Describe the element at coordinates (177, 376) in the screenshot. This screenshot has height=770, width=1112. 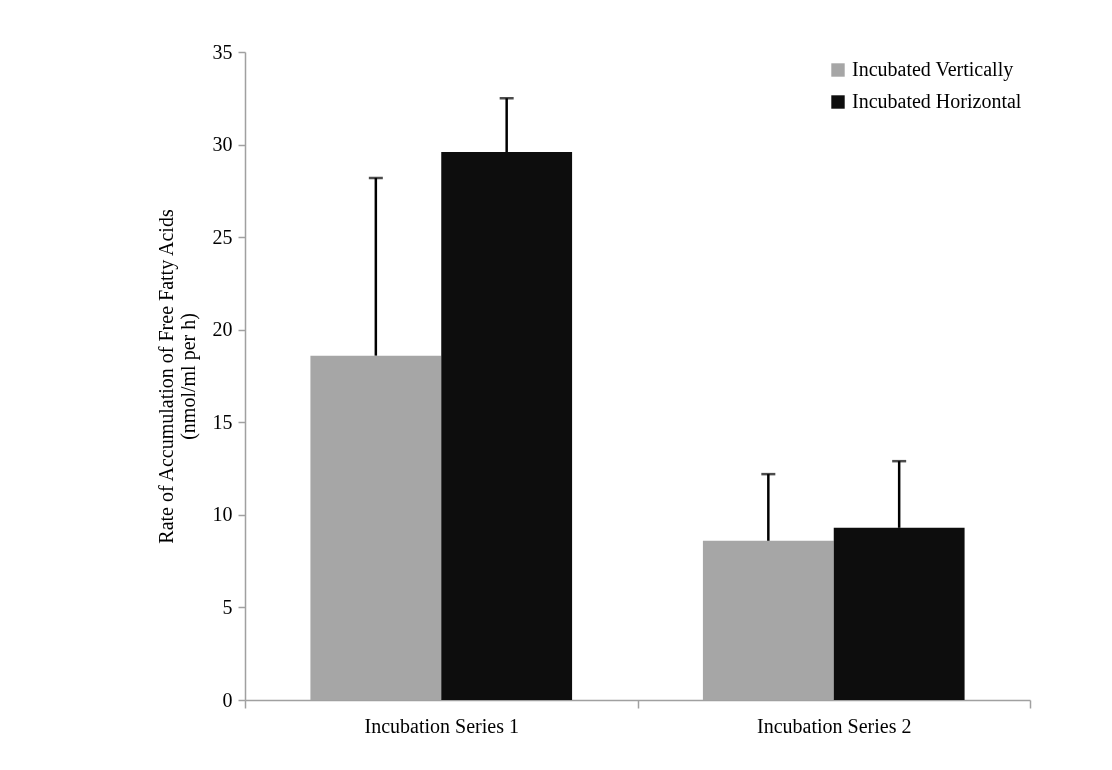
I see `y-axis-title: Rate of Accumulation of Free Fatty Acids (nmol/ml per h)` at that location.